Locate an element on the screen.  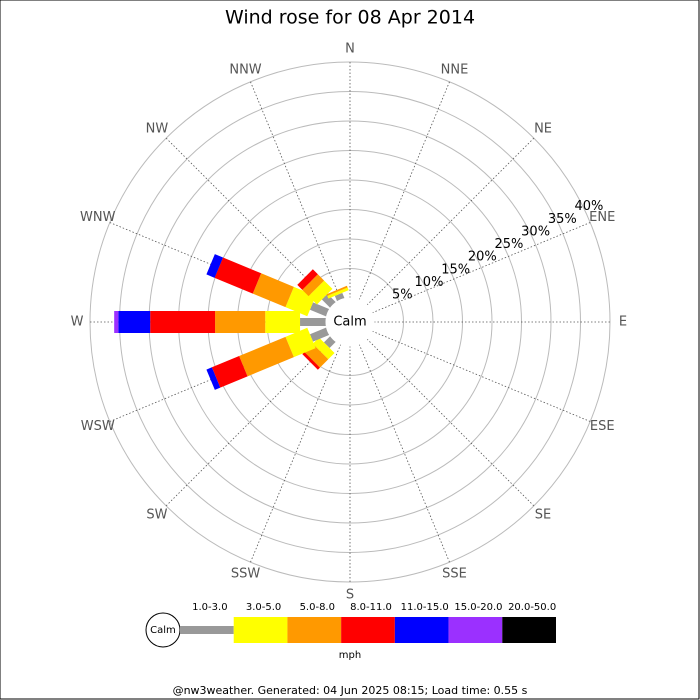
direction-label: WSW is located at coordinates (98, 426).